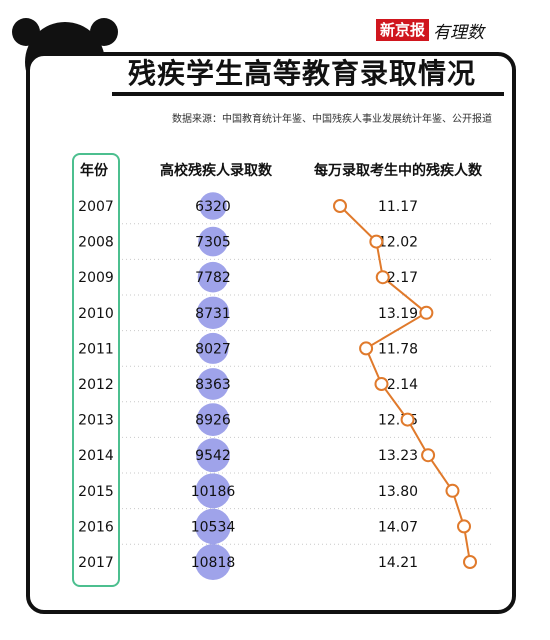 This screenshot has width=550, height=640. What do you see at coordinates (398, 314) in the screenshot?
I see `per-10k-value-label: 13.19` at bounding box center [398, 314].